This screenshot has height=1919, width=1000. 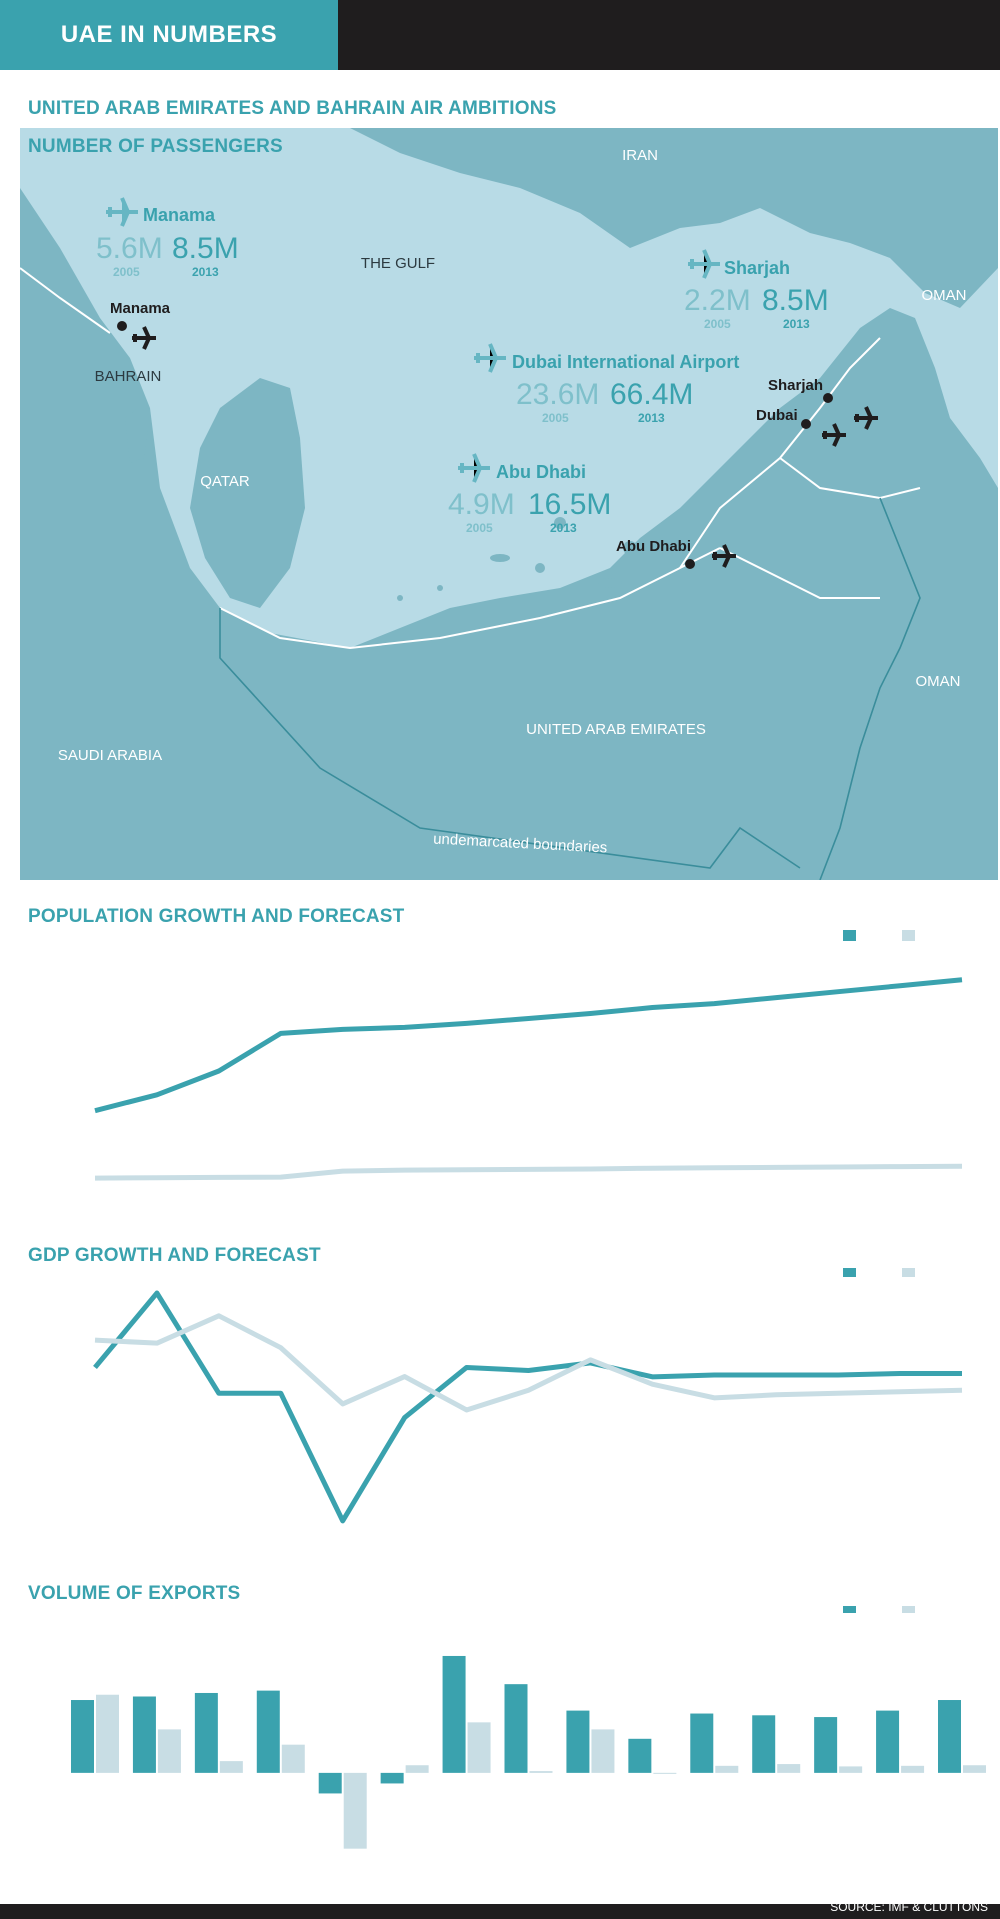 What do you see at coordinates (48, 1774) in the screenshot?
I see `y-tick-label: 0` at bounding box center [48, 1774].